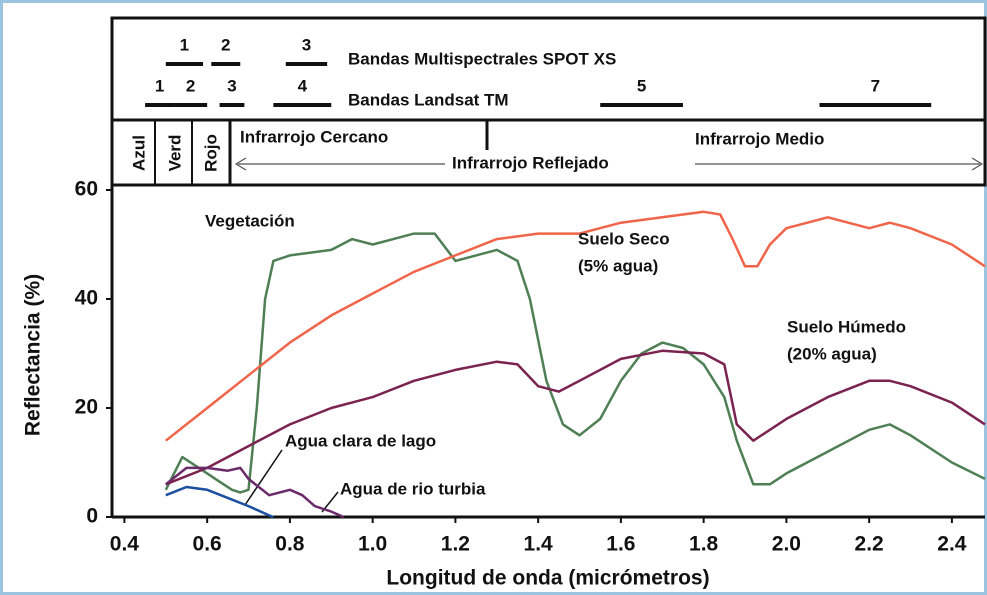 The image size is (987, 595). What do you see at coordinates (539, 544) in the screenshot?
I see `x-tick-label: 1.4` at bounding box center [539, 544].